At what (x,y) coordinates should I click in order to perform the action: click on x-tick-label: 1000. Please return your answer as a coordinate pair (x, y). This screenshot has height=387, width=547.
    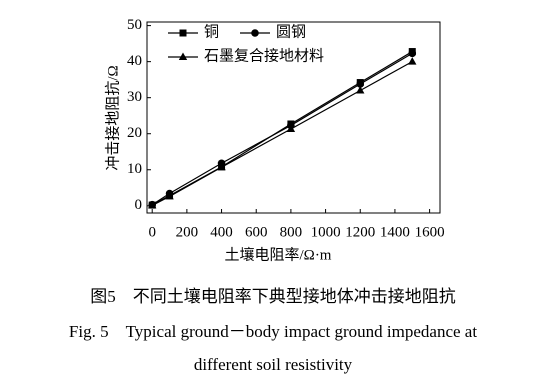
    Looking at the image, I should click on (326, 232).